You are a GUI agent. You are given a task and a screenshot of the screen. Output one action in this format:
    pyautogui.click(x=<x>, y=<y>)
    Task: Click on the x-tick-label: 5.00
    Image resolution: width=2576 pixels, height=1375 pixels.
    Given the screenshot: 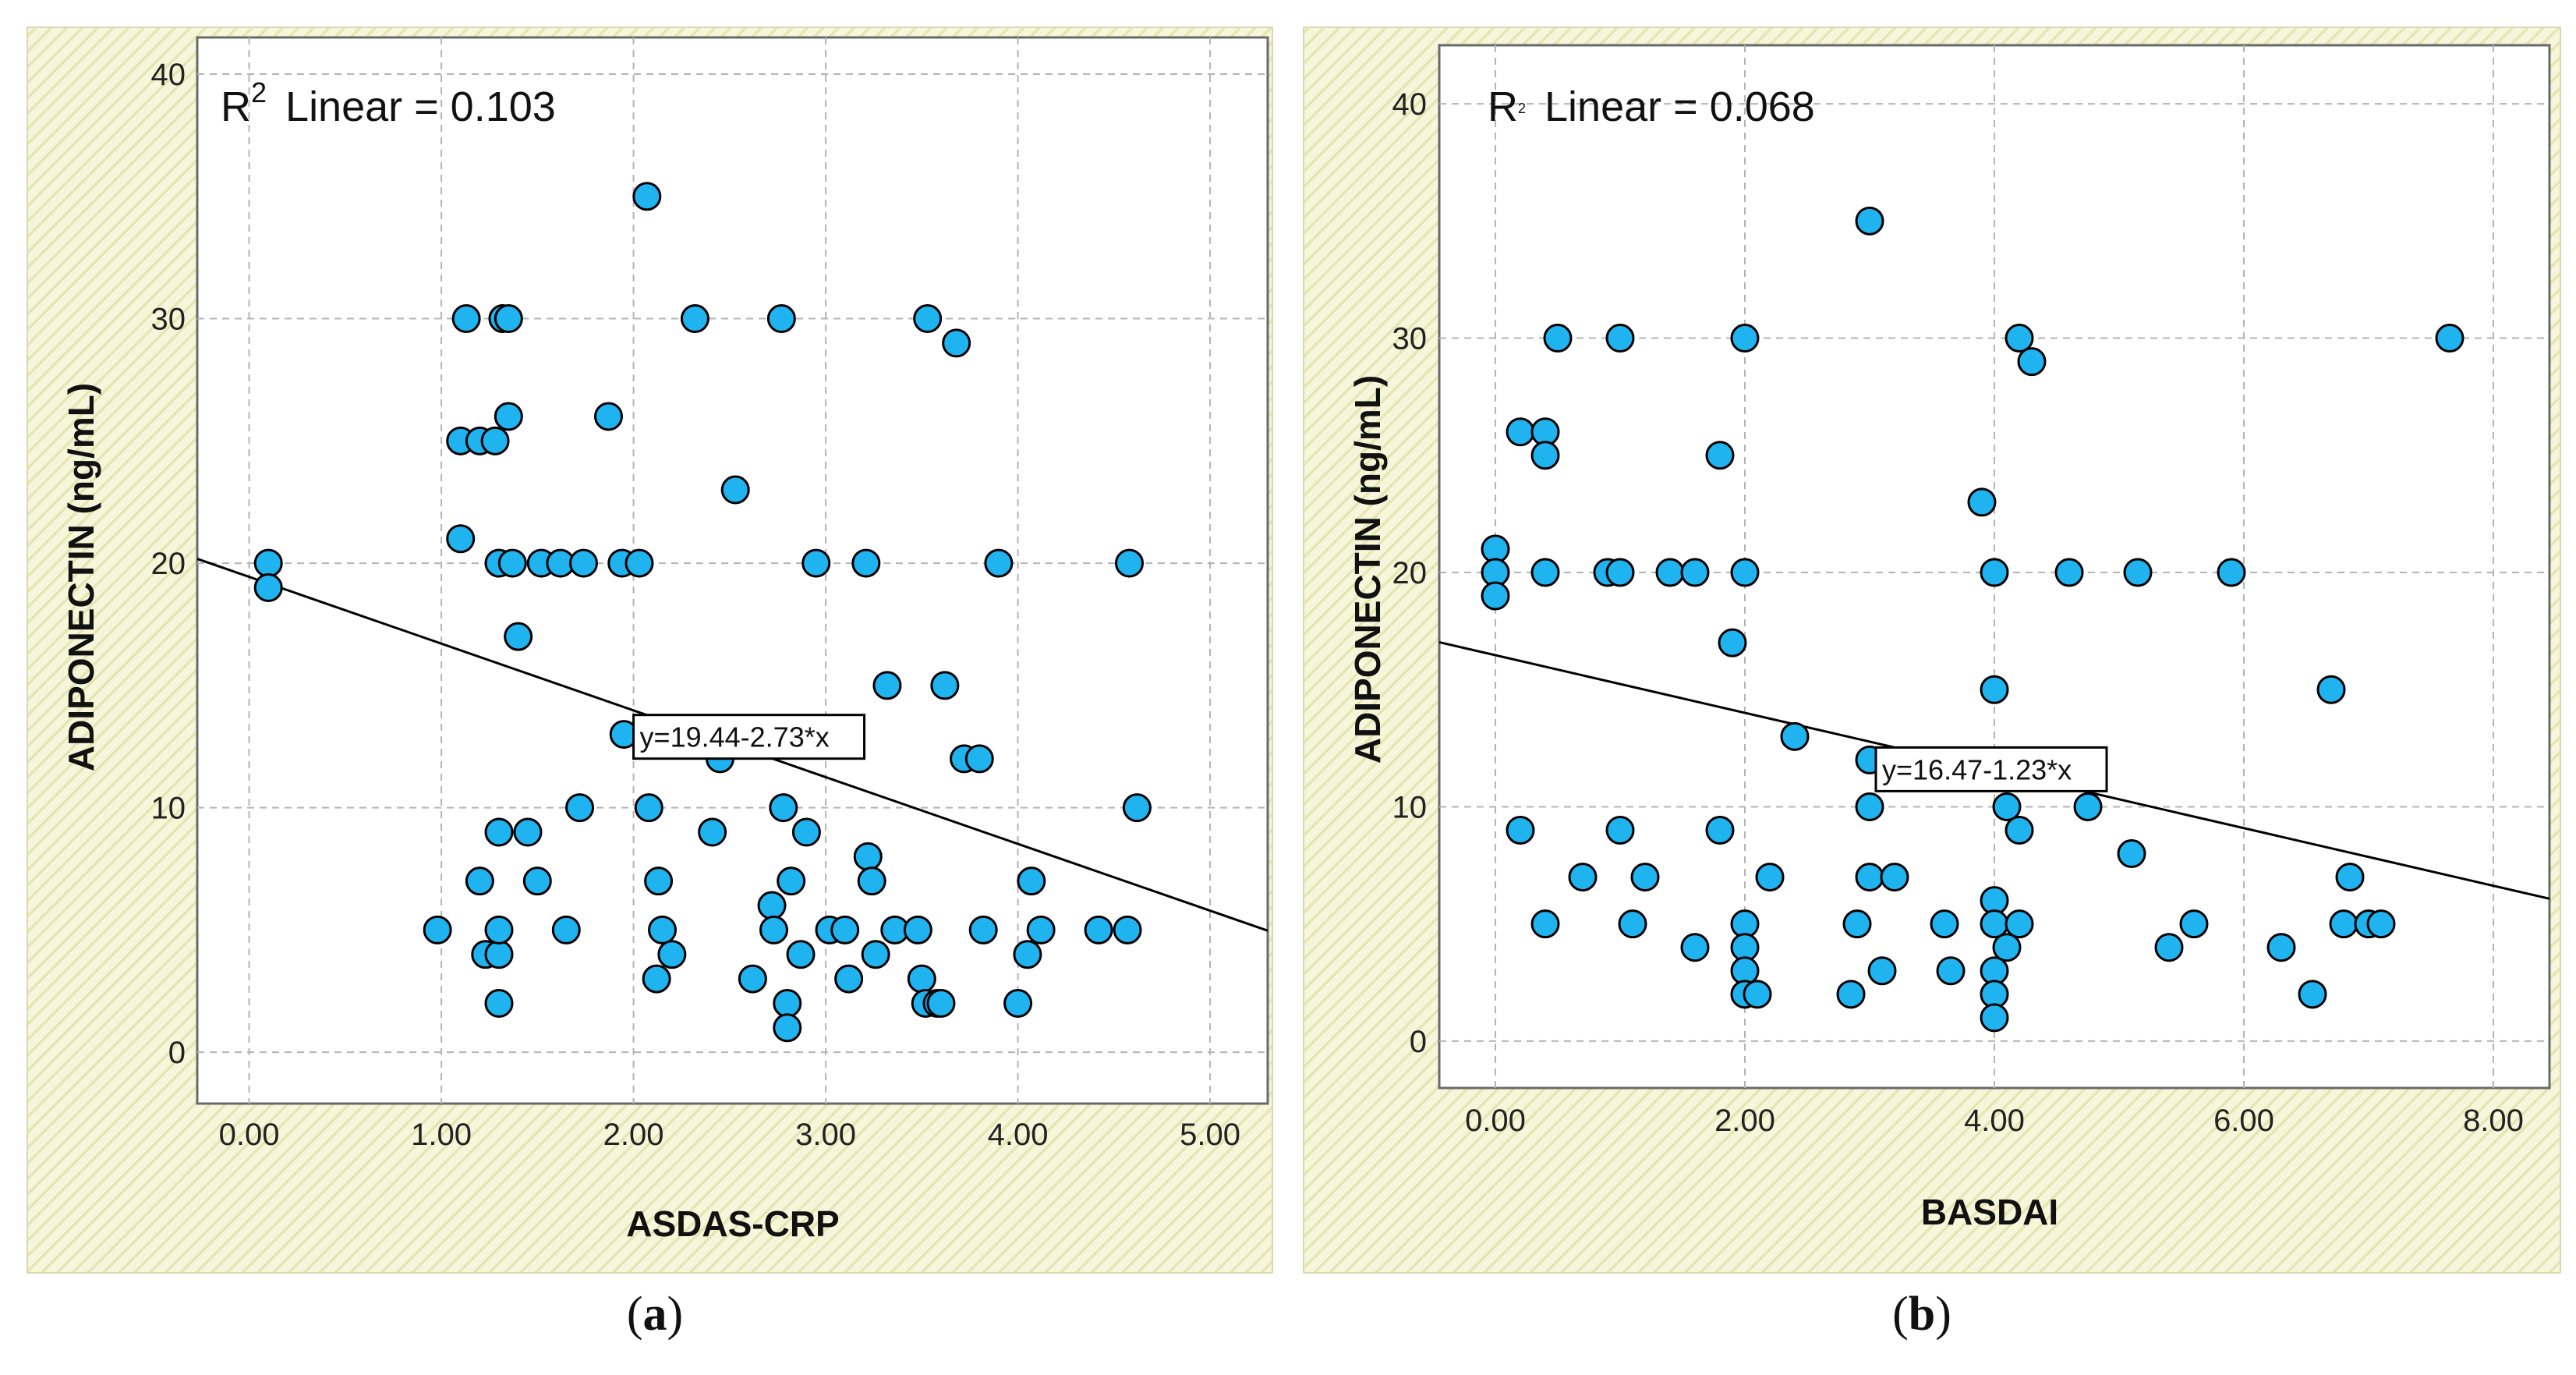 What is the action you would take?
    pyautogui.click(x=1210, y=1135)
    